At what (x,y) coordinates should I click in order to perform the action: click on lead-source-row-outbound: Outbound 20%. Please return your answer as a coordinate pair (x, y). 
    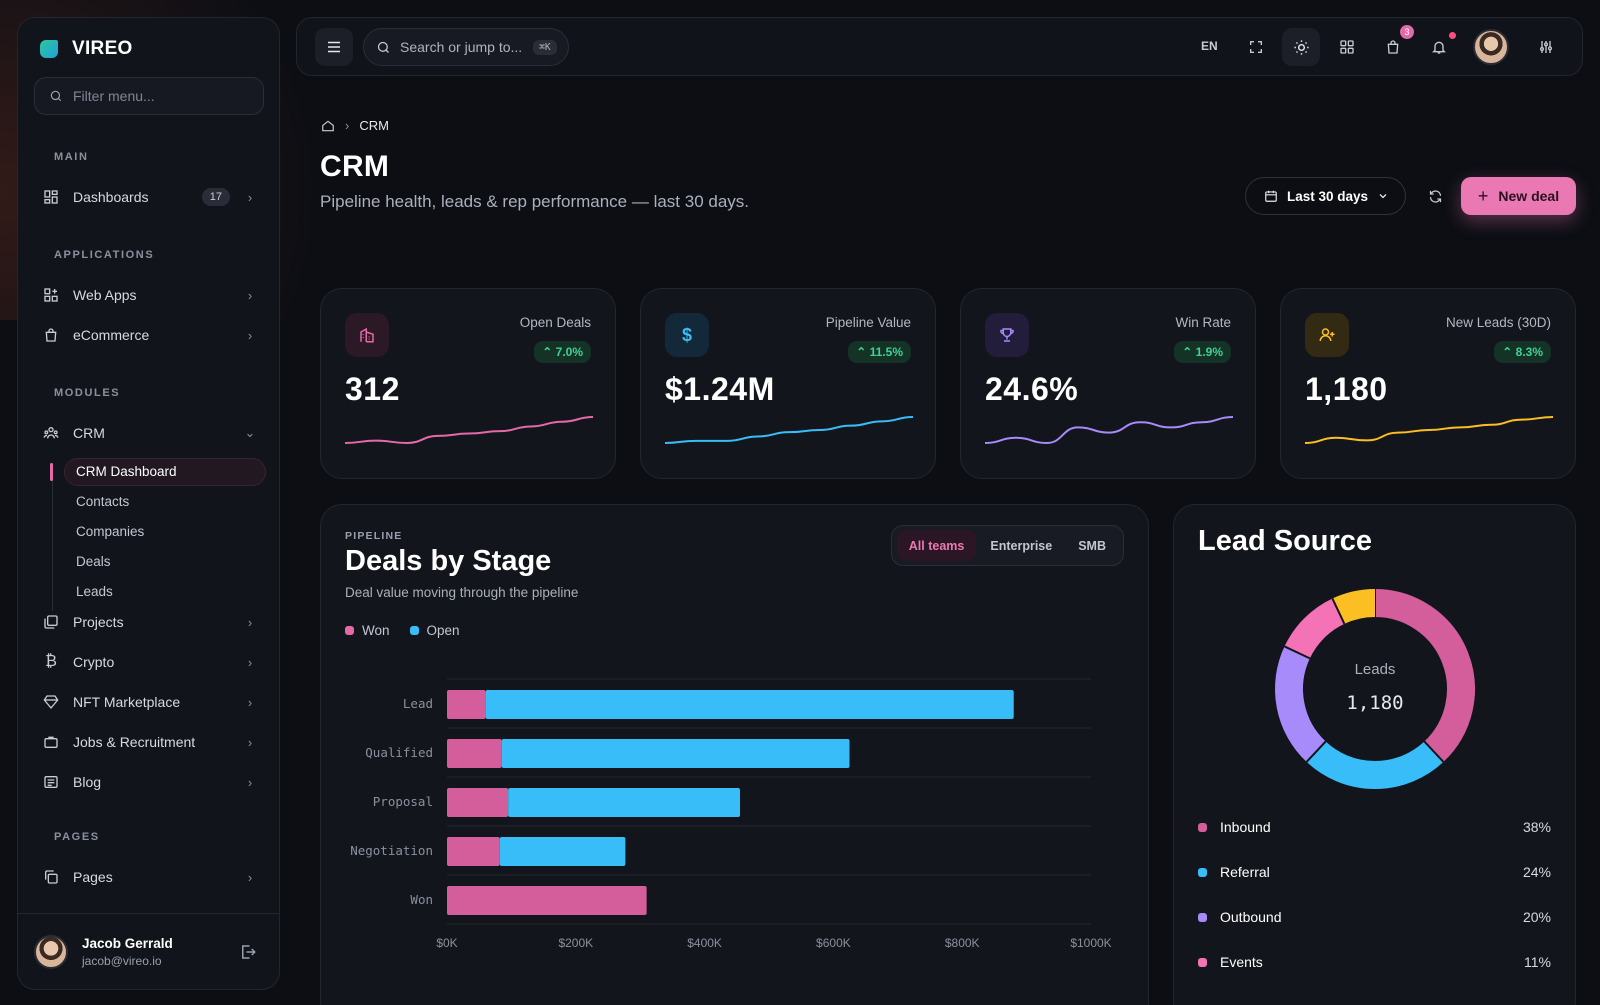
    Looking at the image, I should click on (1374, 917).